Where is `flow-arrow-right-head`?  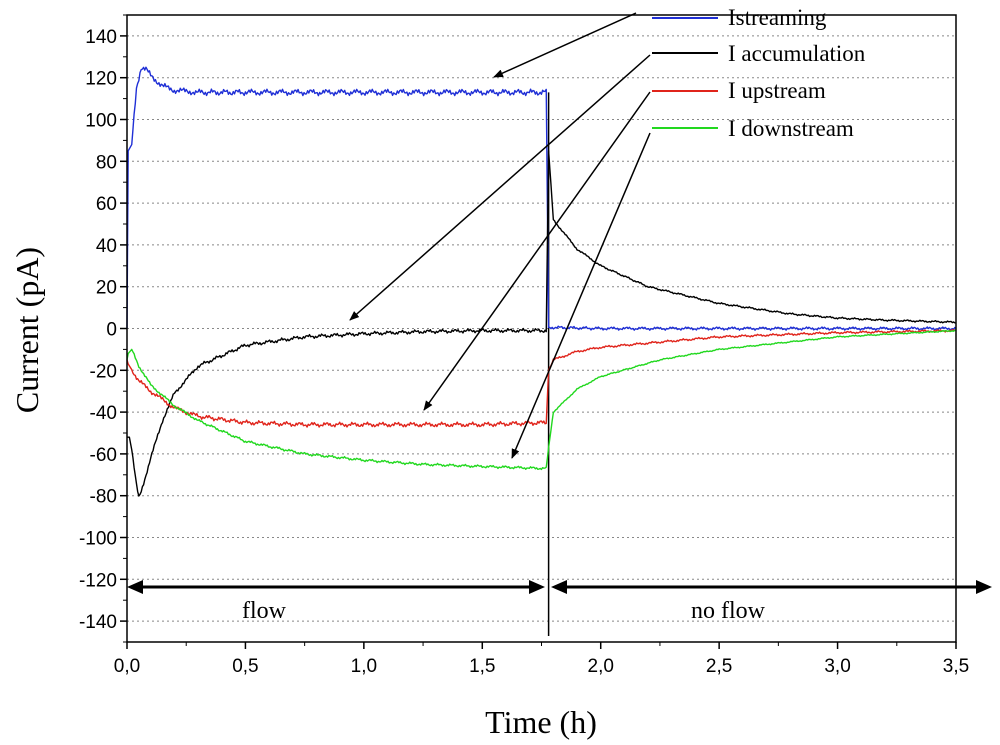 flow-arrow-right-head is located at coordinates (537, 587).